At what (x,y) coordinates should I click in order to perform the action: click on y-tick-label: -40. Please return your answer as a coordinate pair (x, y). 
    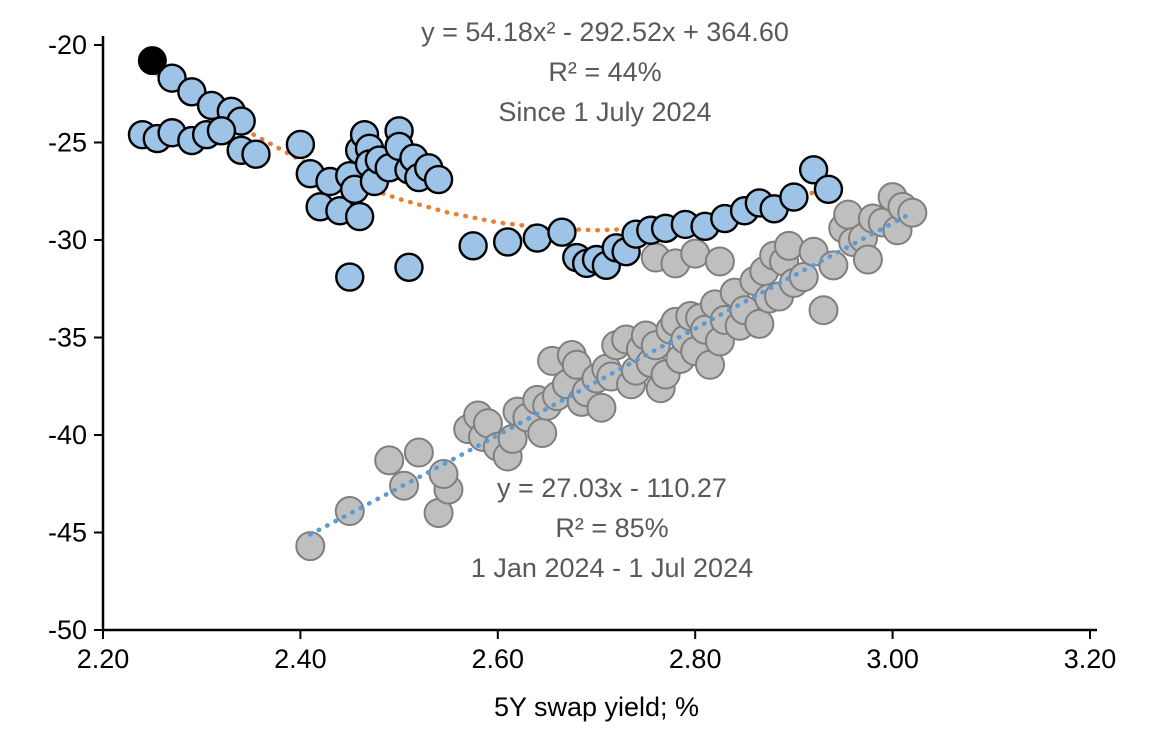
    Looking at the image, I should click on (67, 435).